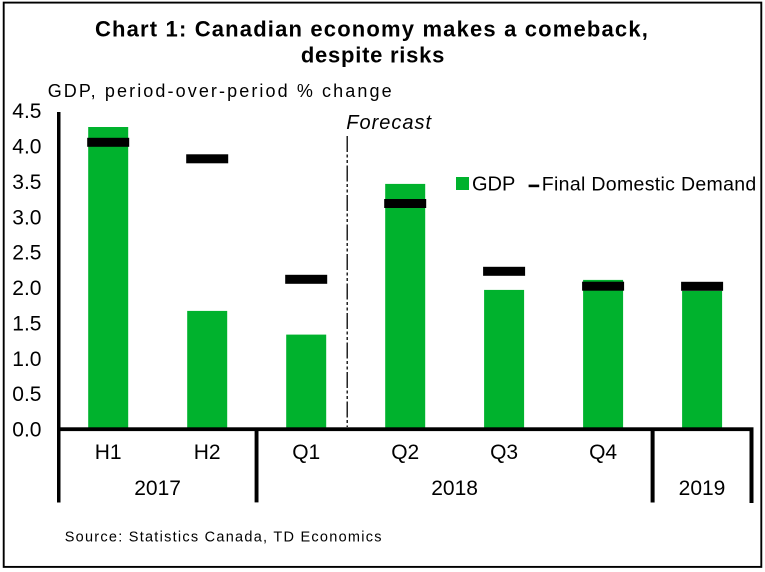  I want to click on svg-text: 1.0, so click(26, 359).